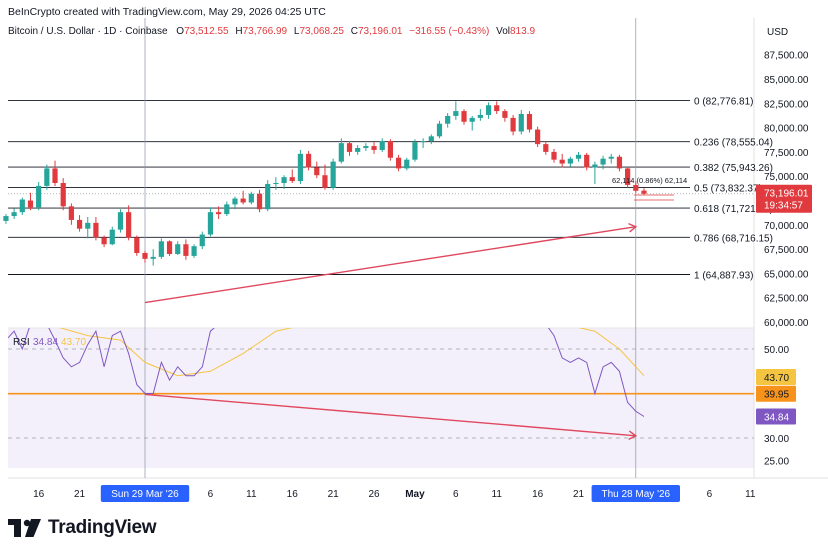 The image size is (828, 549). I want to click on fib-label: 0.618 (71,721.48), so click(733, 209).